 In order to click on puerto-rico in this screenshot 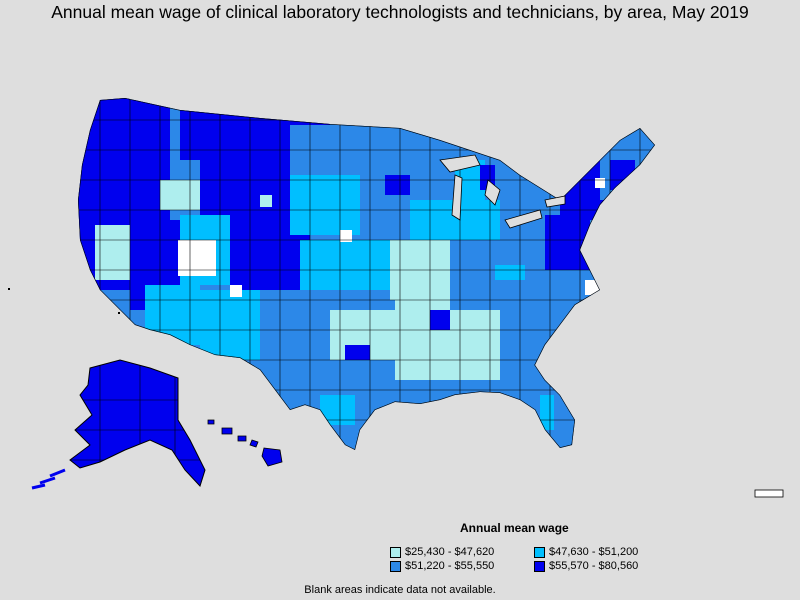, I will do `click(769, 493)`.